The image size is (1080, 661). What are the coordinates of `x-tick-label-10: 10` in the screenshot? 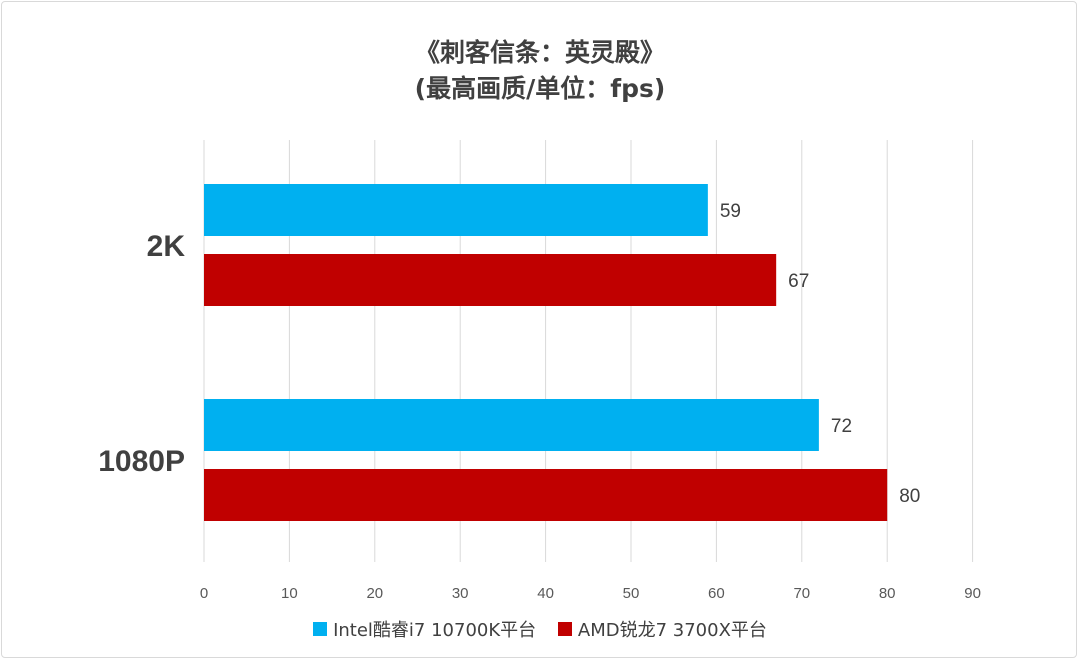 It's located at (289, 593).